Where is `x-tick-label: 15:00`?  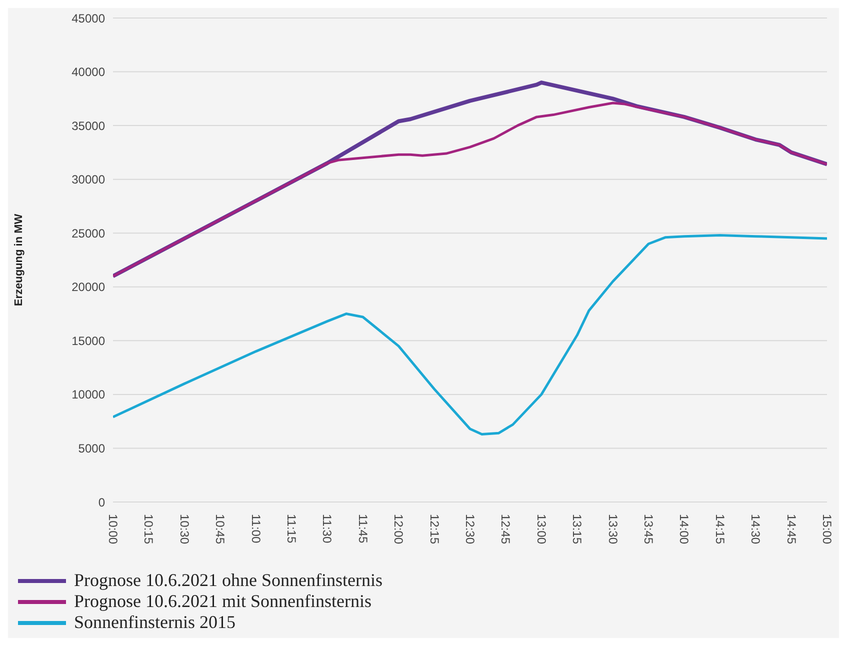 x-tick-label: 15:00 is located at coordinates (827, 529).